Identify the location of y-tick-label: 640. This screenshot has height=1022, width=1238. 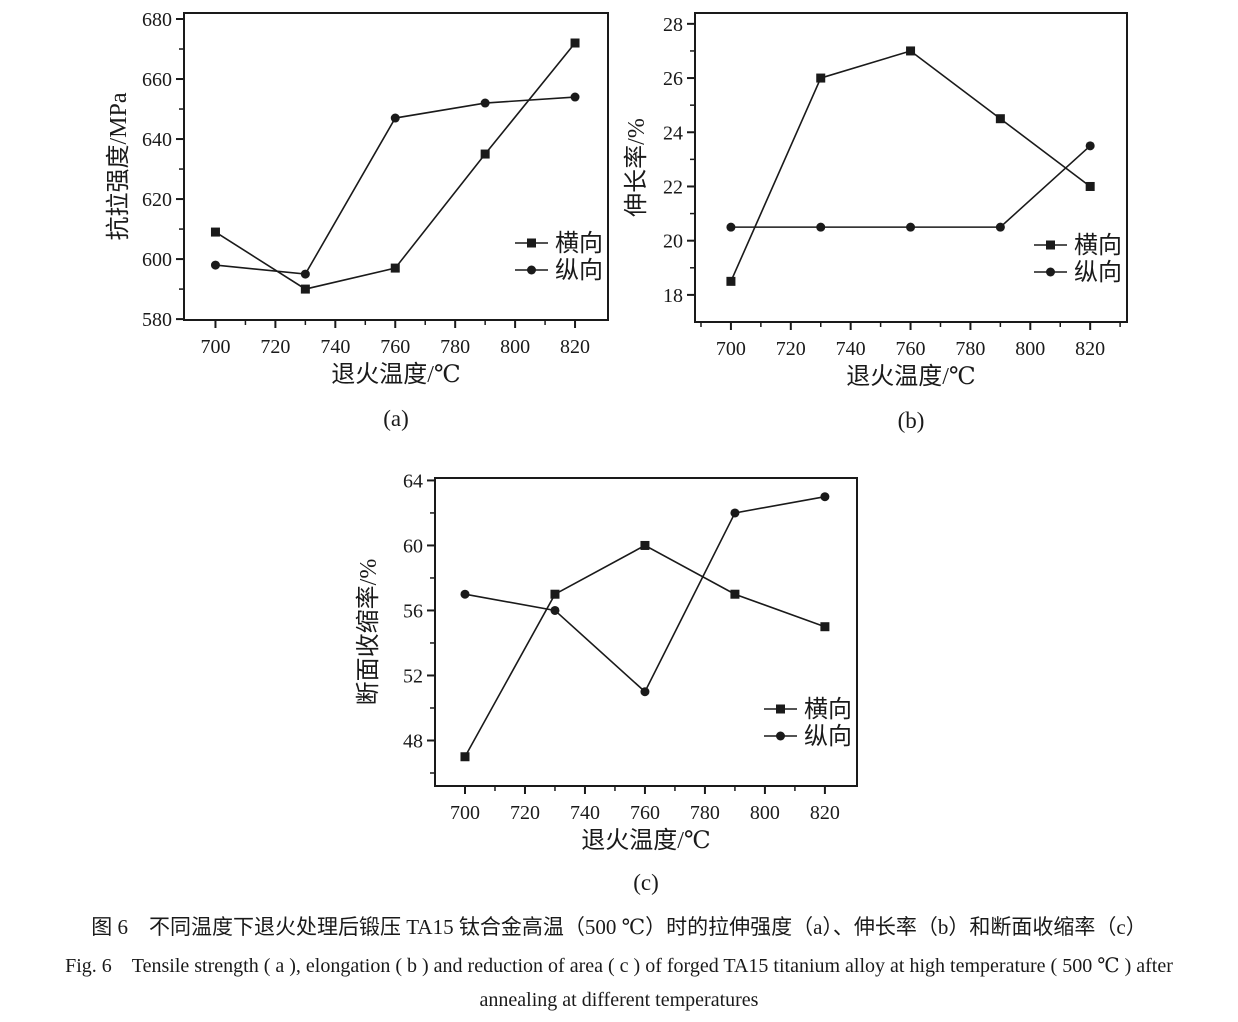
(157, 140).